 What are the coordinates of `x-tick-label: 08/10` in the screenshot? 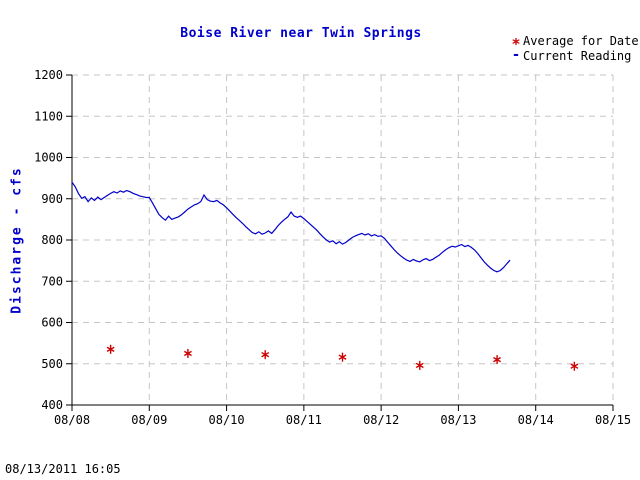 It's located at (227, 420).